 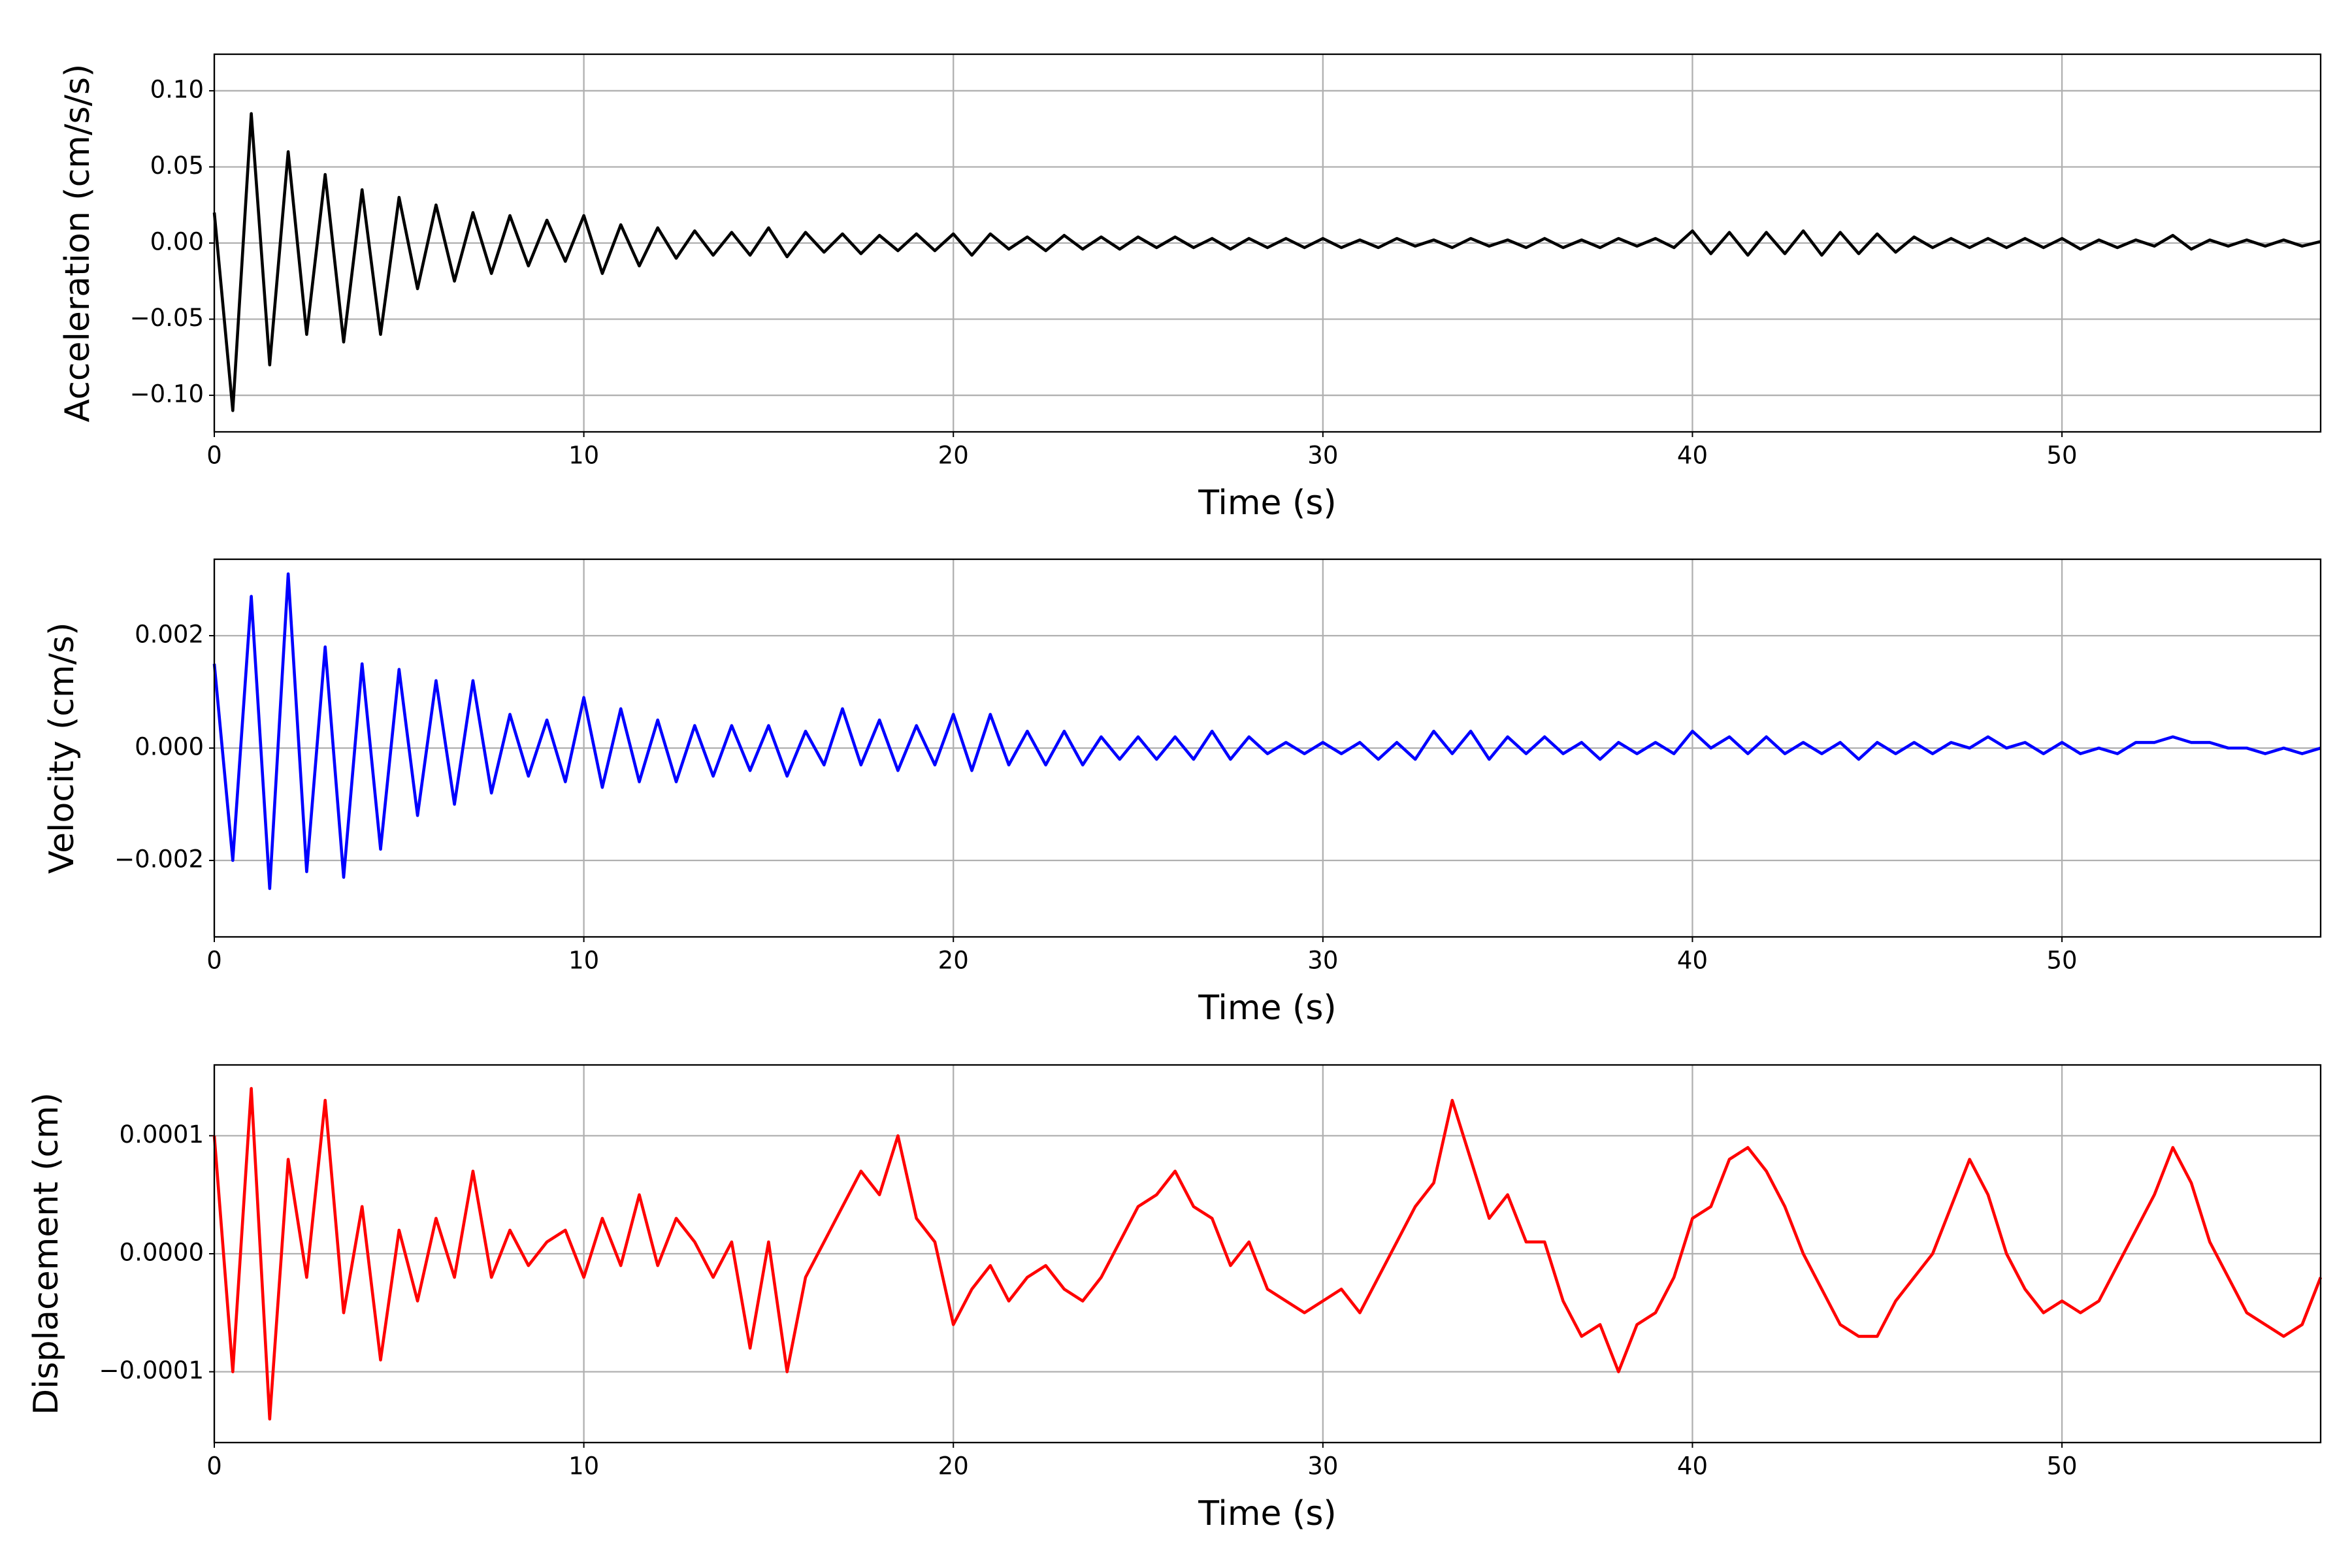 What do you see at coordinates (46, 1253) in the screenshot?
I see `y-axis-label: Displacement (cm)` at bounding box center [46, 1253].